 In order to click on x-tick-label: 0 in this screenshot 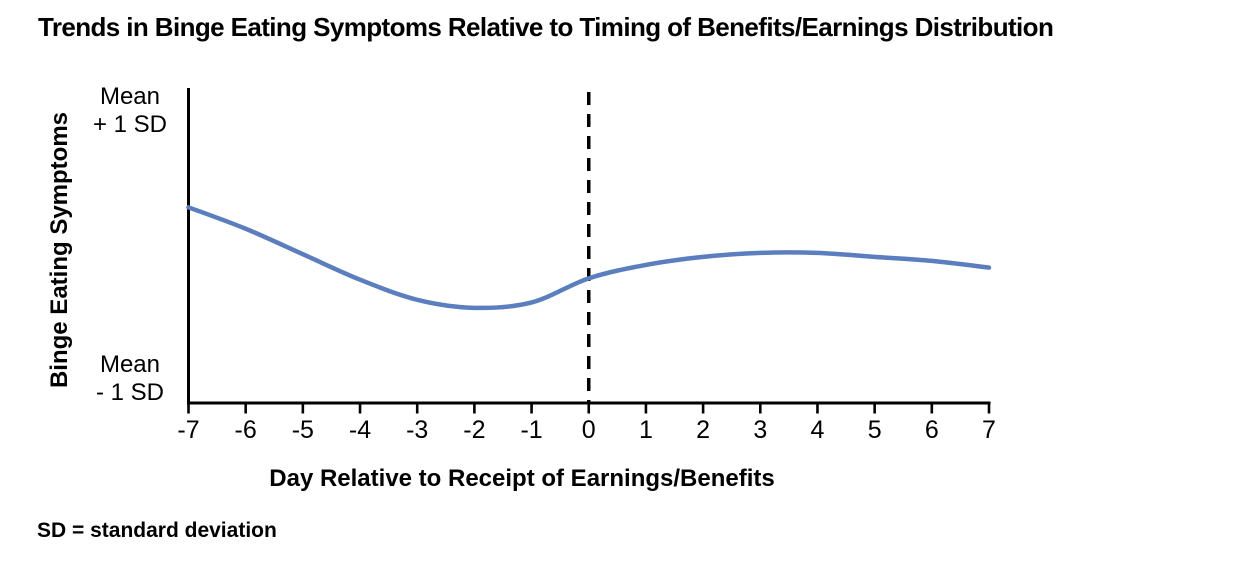, I will do `click(588, 430)`.